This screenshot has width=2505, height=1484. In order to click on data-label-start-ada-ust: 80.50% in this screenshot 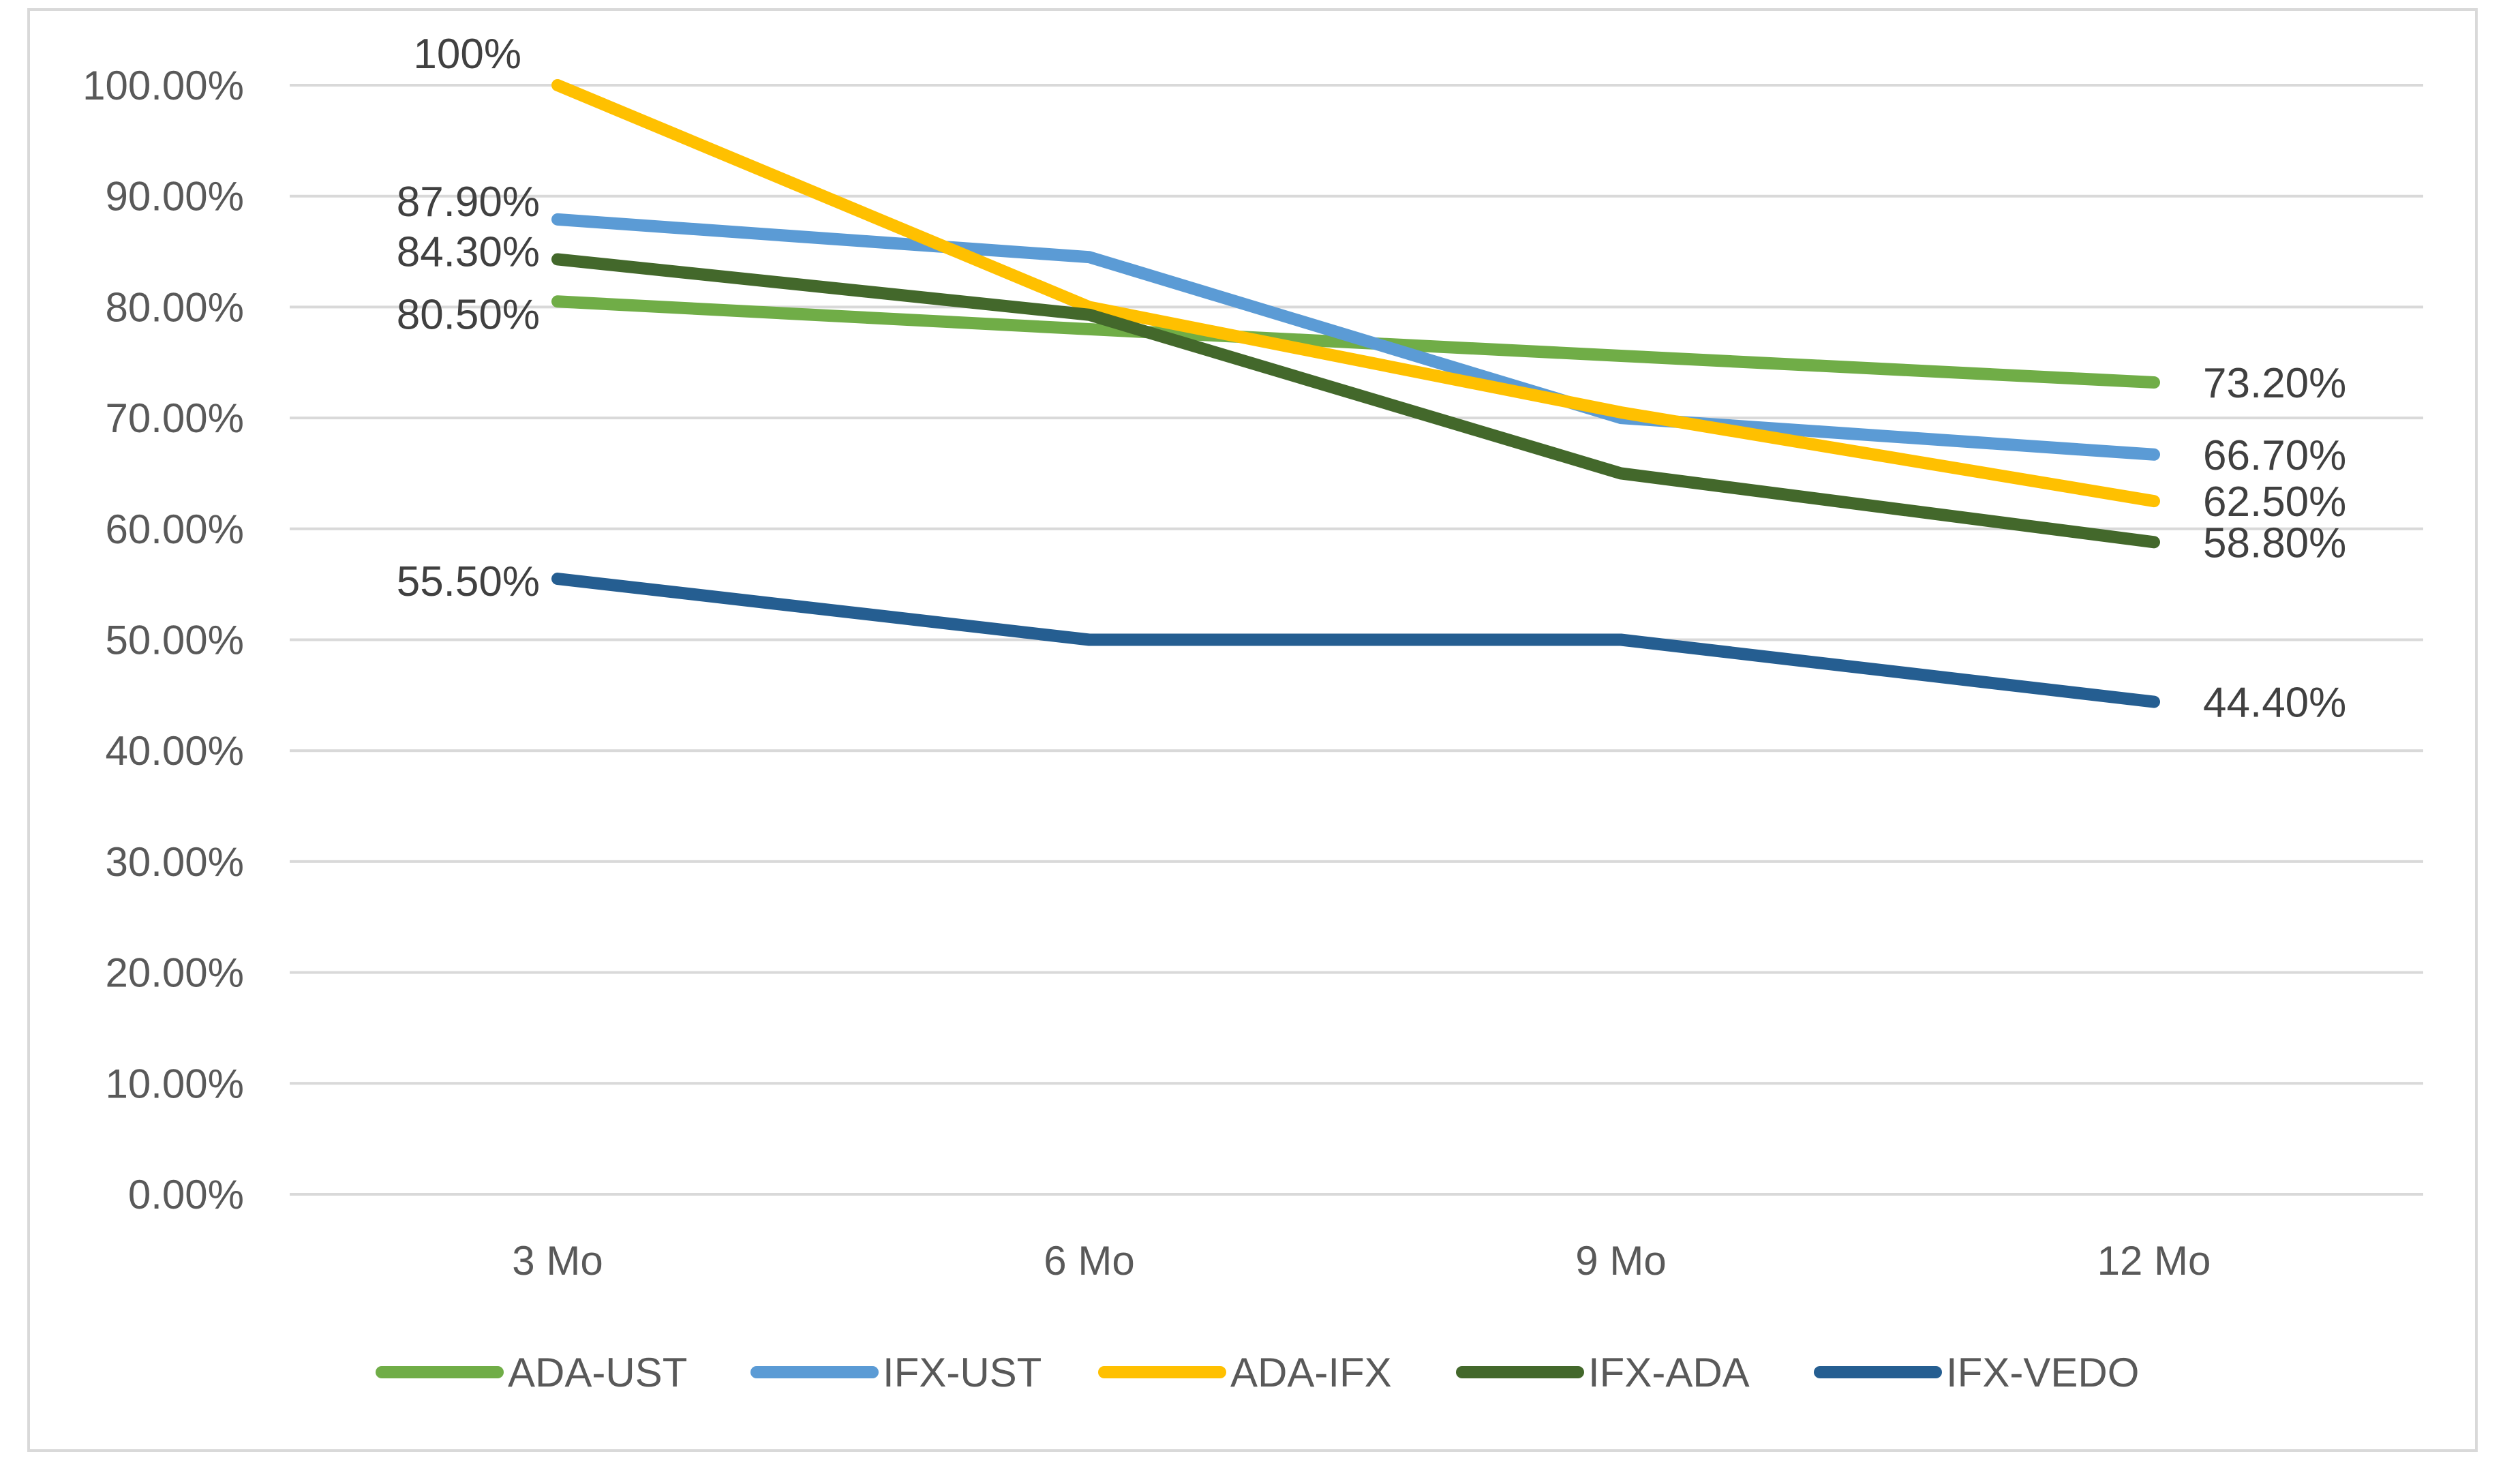, I will do `click(468, 314)`.